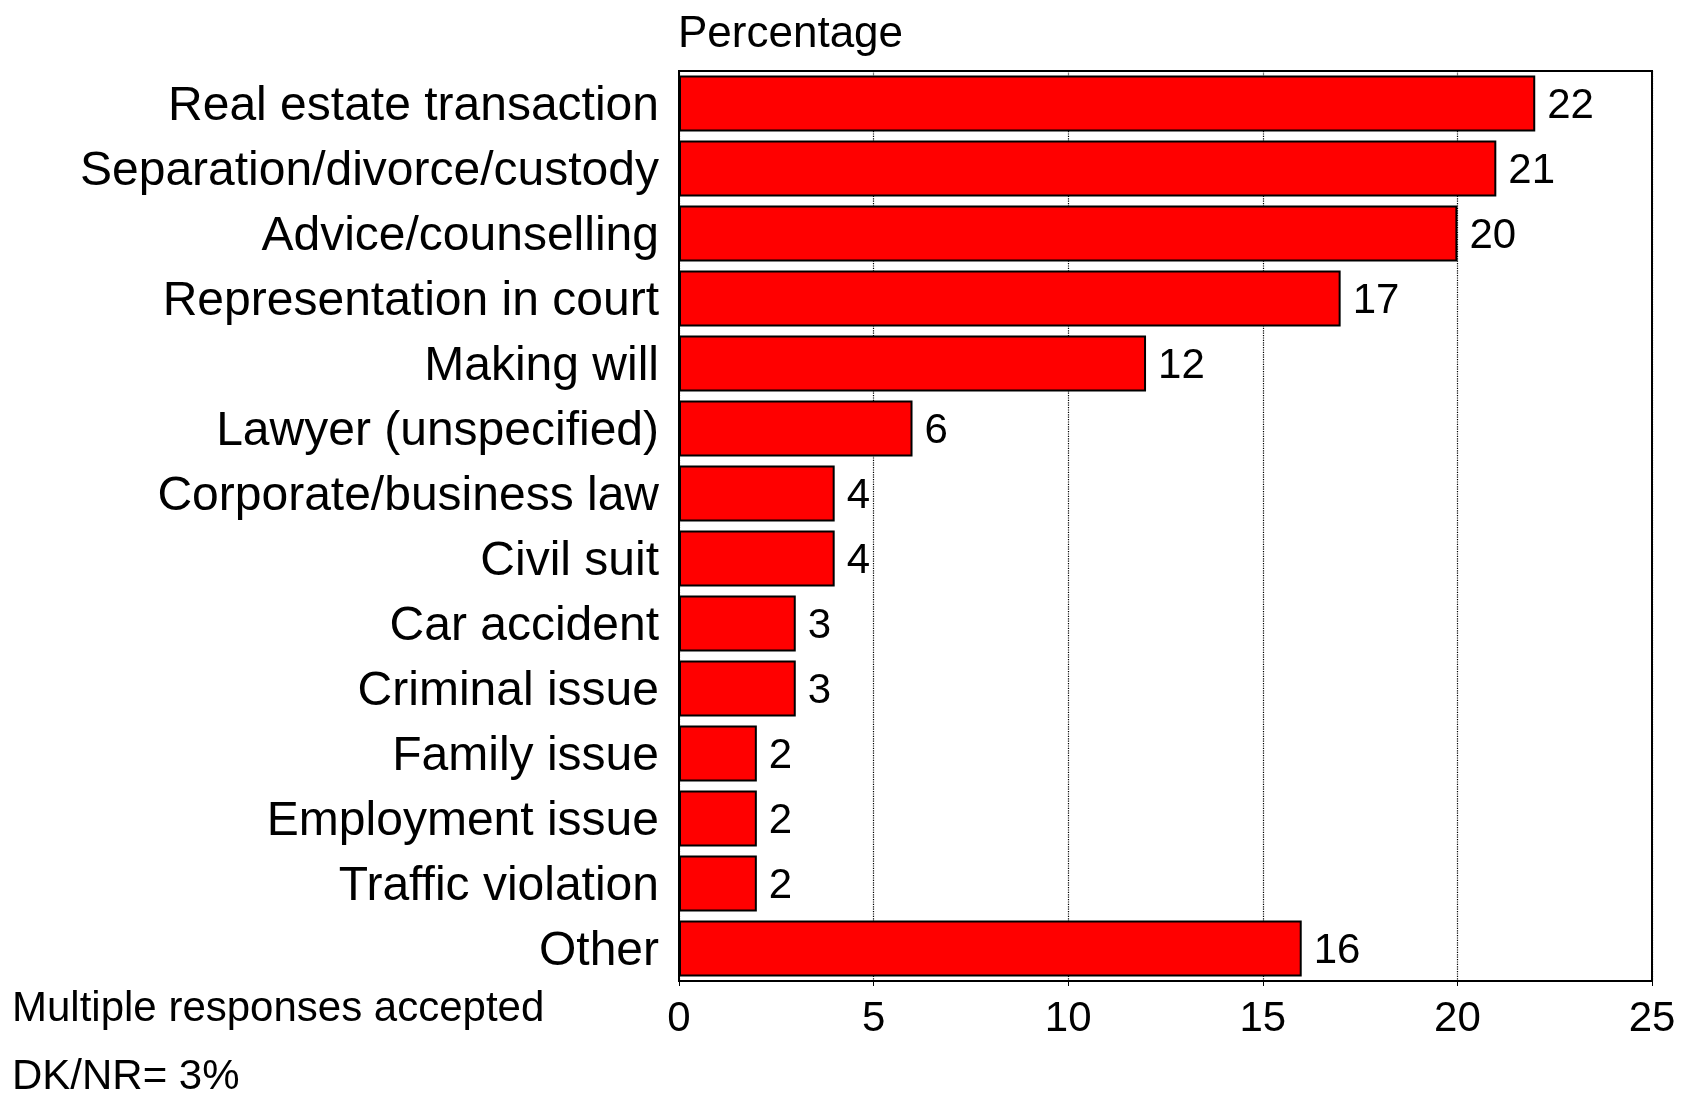 This screenshot has width=1692, height=1093. I want to click on y-tick-label: Separation/divorce/custody, so click(369, 168).